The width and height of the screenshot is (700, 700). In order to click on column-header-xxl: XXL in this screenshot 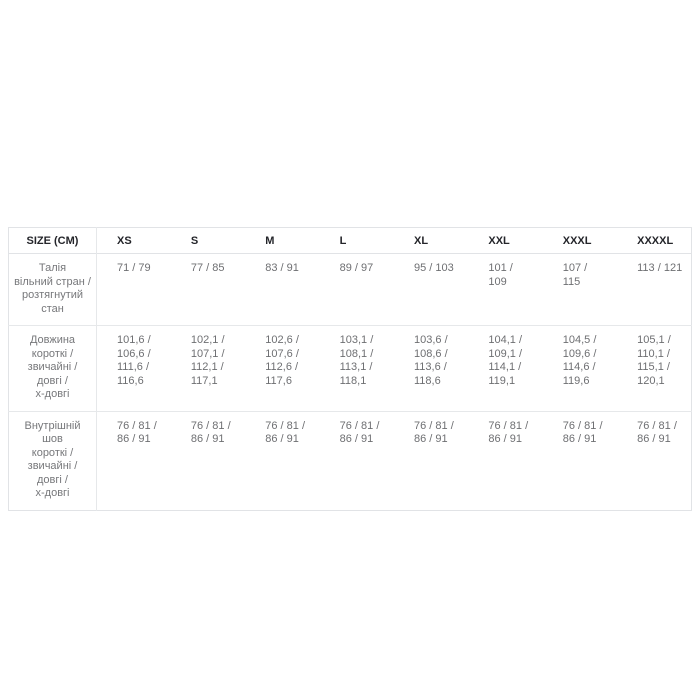, I will do `click(499, 240)`.